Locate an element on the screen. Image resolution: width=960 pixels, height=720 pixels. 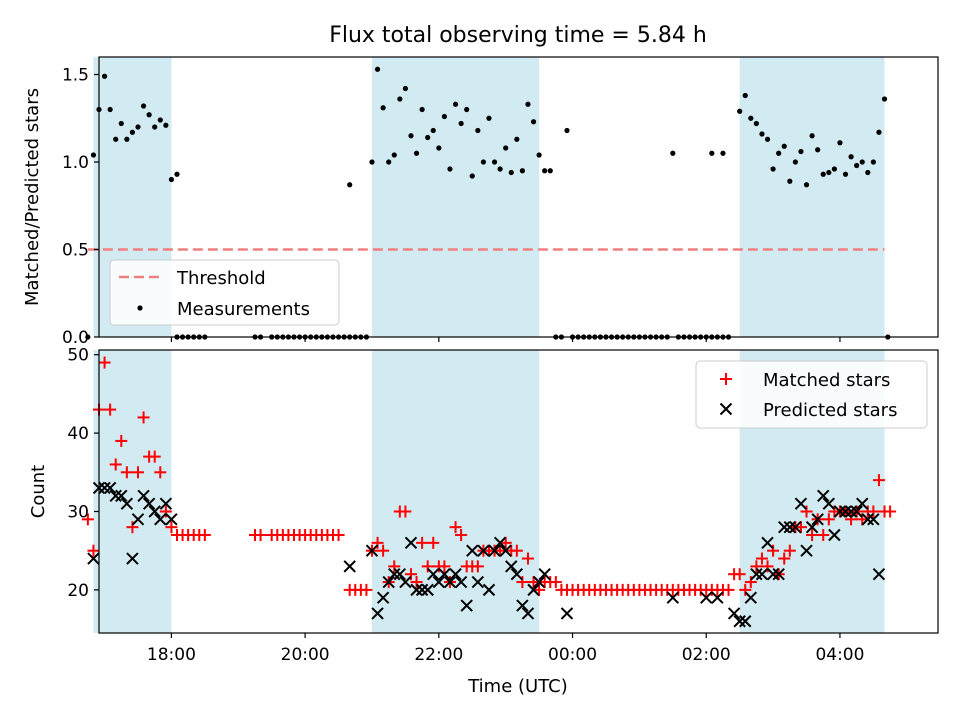
legend-matched-marker is located at coordinates (726, 379).